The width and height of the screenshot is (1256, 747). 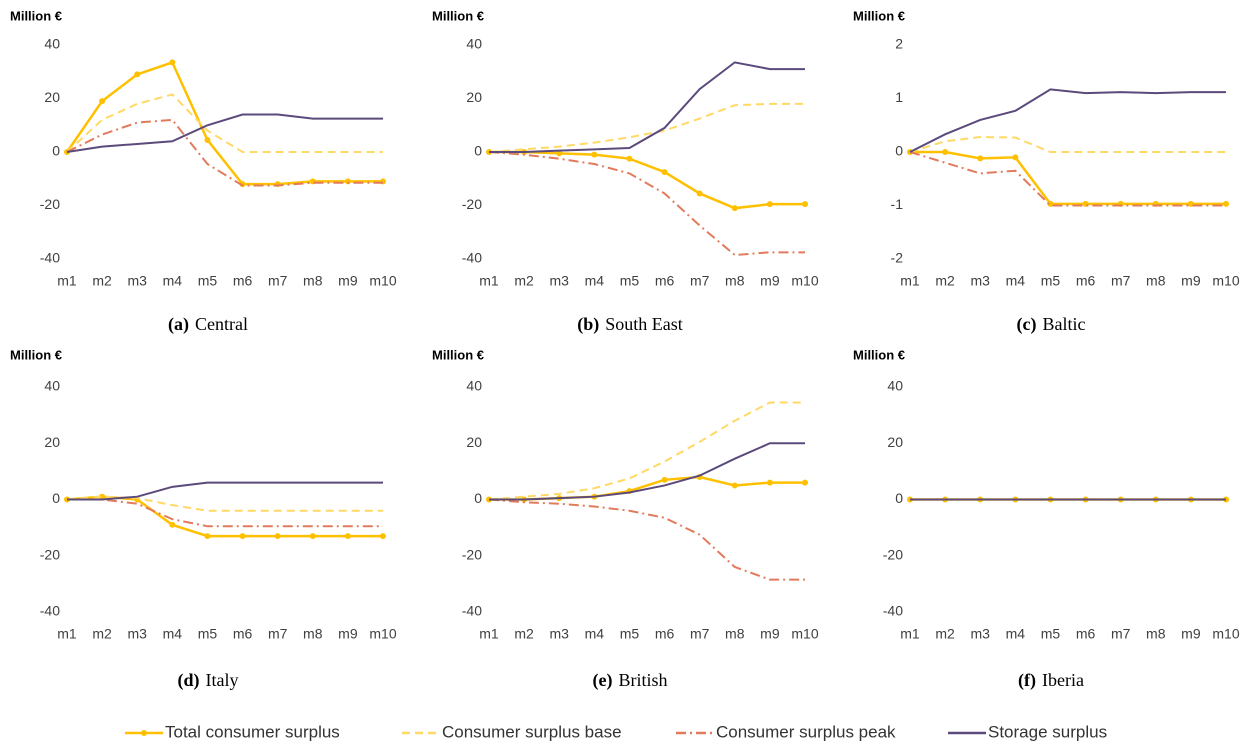 What do you see at coordinates (1027, 324) in the screenshot?
I see `caption-label: (c)` at bounding box center [1027, 324].